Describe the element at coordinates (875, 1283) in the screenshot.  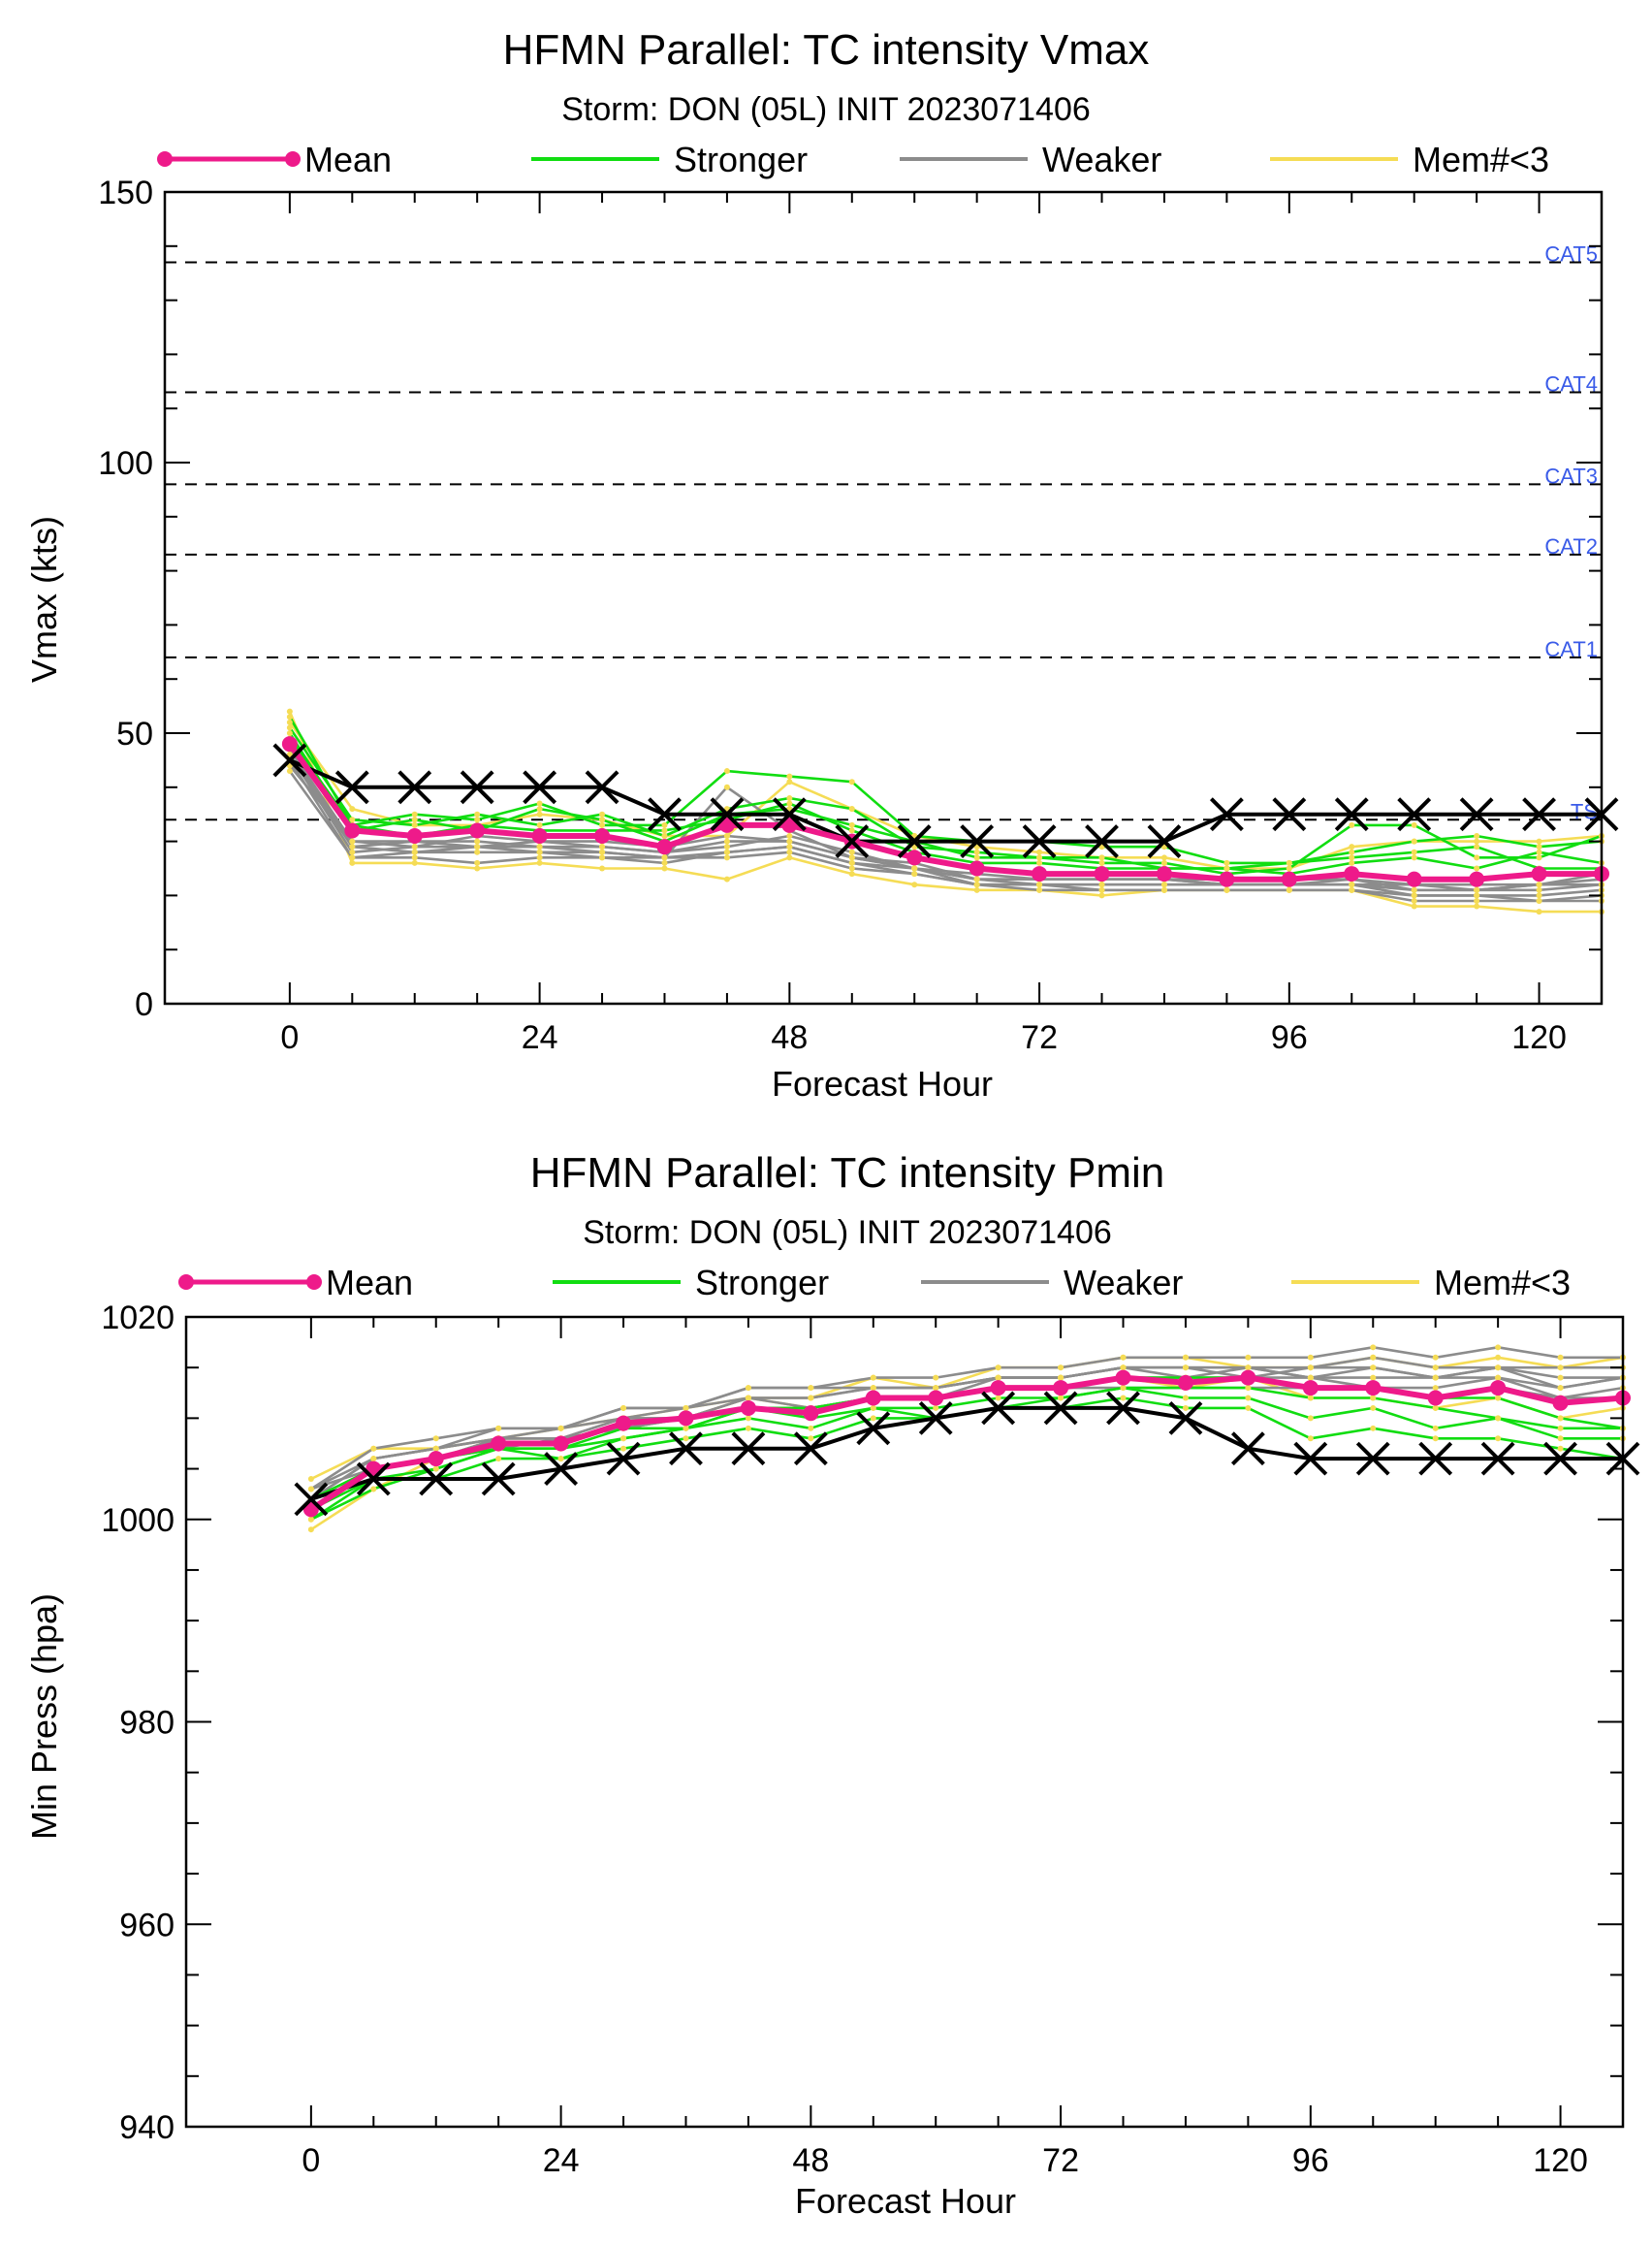
I see `legend: Mean Stronger Weaker Mem#<3` at that location.